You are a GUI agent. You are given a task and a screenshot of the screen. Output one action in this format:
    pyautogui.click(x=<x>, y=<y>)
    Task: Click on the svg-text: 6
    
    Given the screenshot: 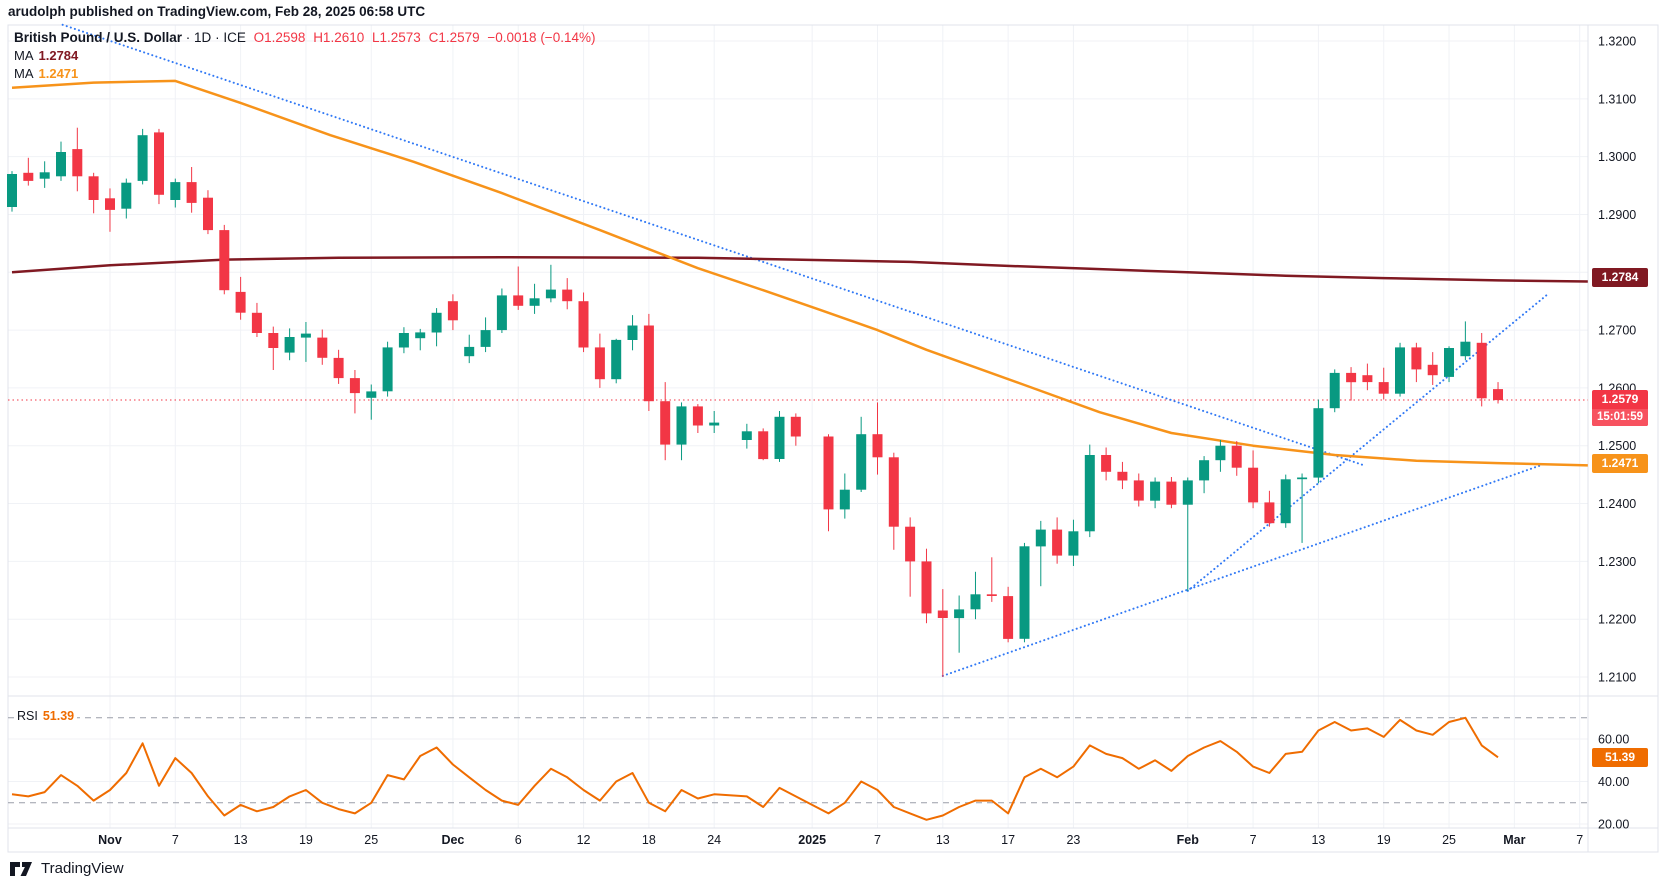 What is the action you would take?
    pyautogui.click(x=518, y=840)
    